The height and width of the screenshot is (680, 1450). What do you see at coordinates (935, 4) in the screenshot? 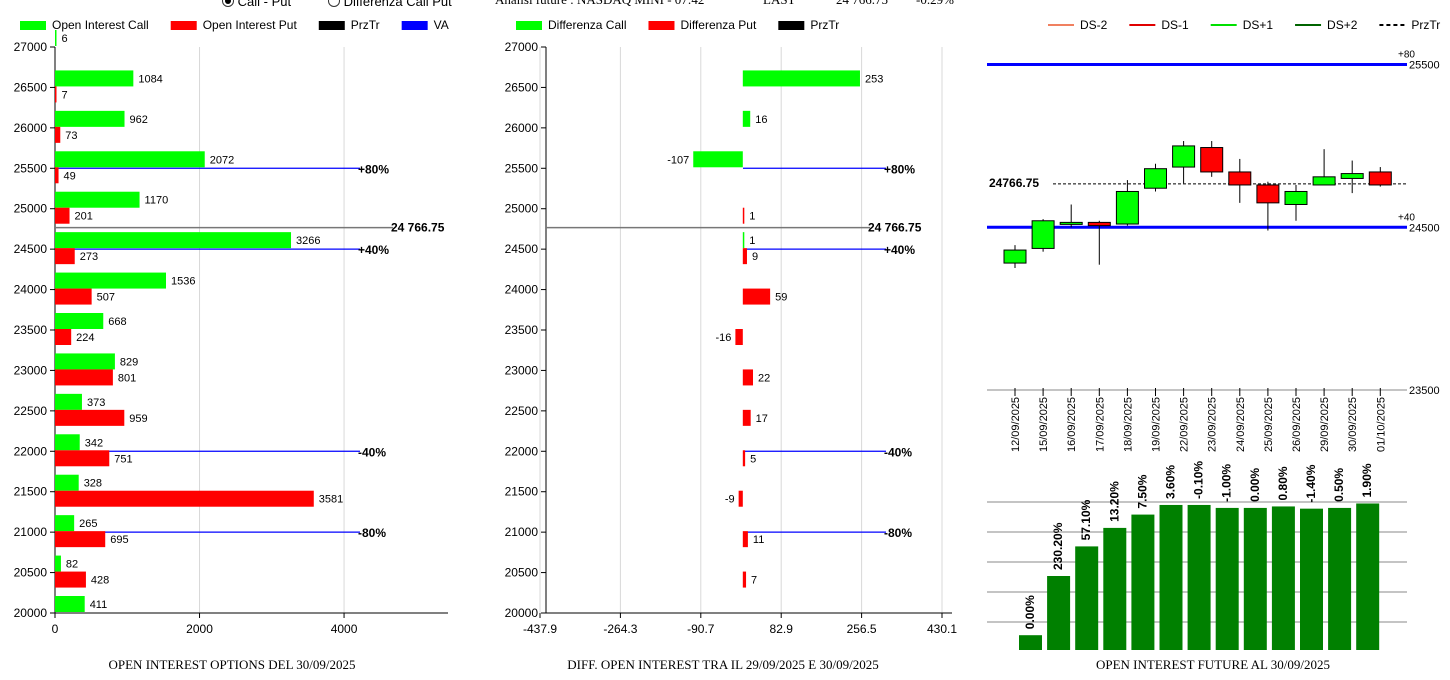
I see `change-value: -0.29%` at bounding box center [935, 4].